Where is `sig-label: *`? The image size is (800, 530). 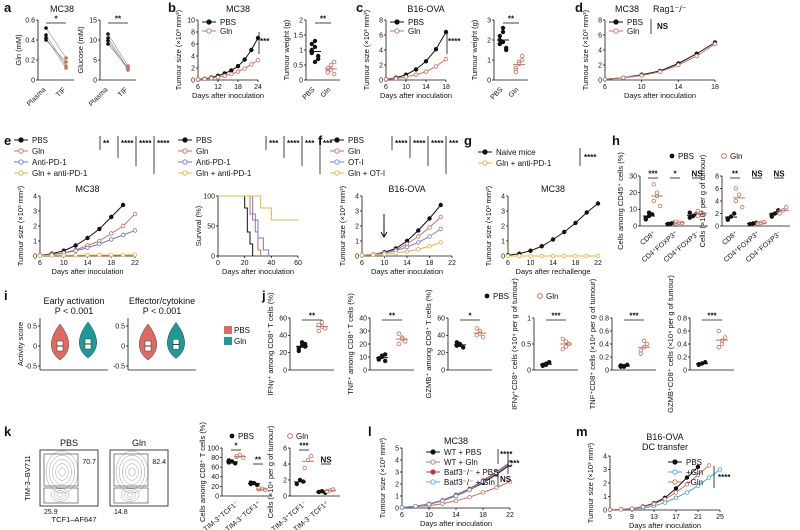
sig-label: * is located at coordinates (56, 19).